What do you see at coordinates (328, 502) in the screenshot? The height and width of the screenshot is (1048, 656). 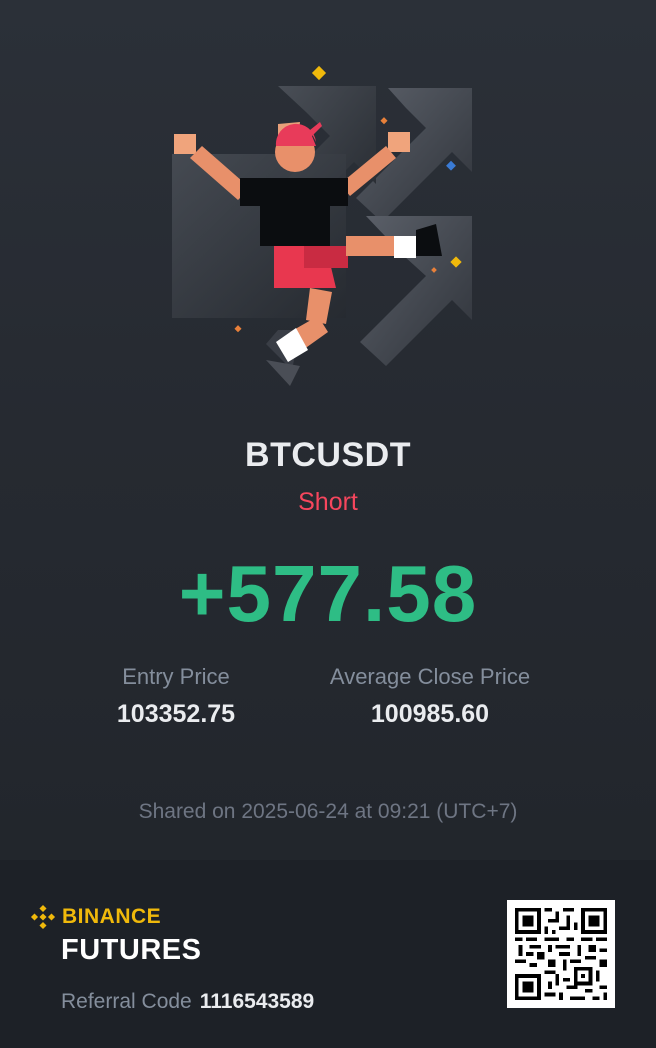 I see `position-side: Short` at bounding box center [328, 502].